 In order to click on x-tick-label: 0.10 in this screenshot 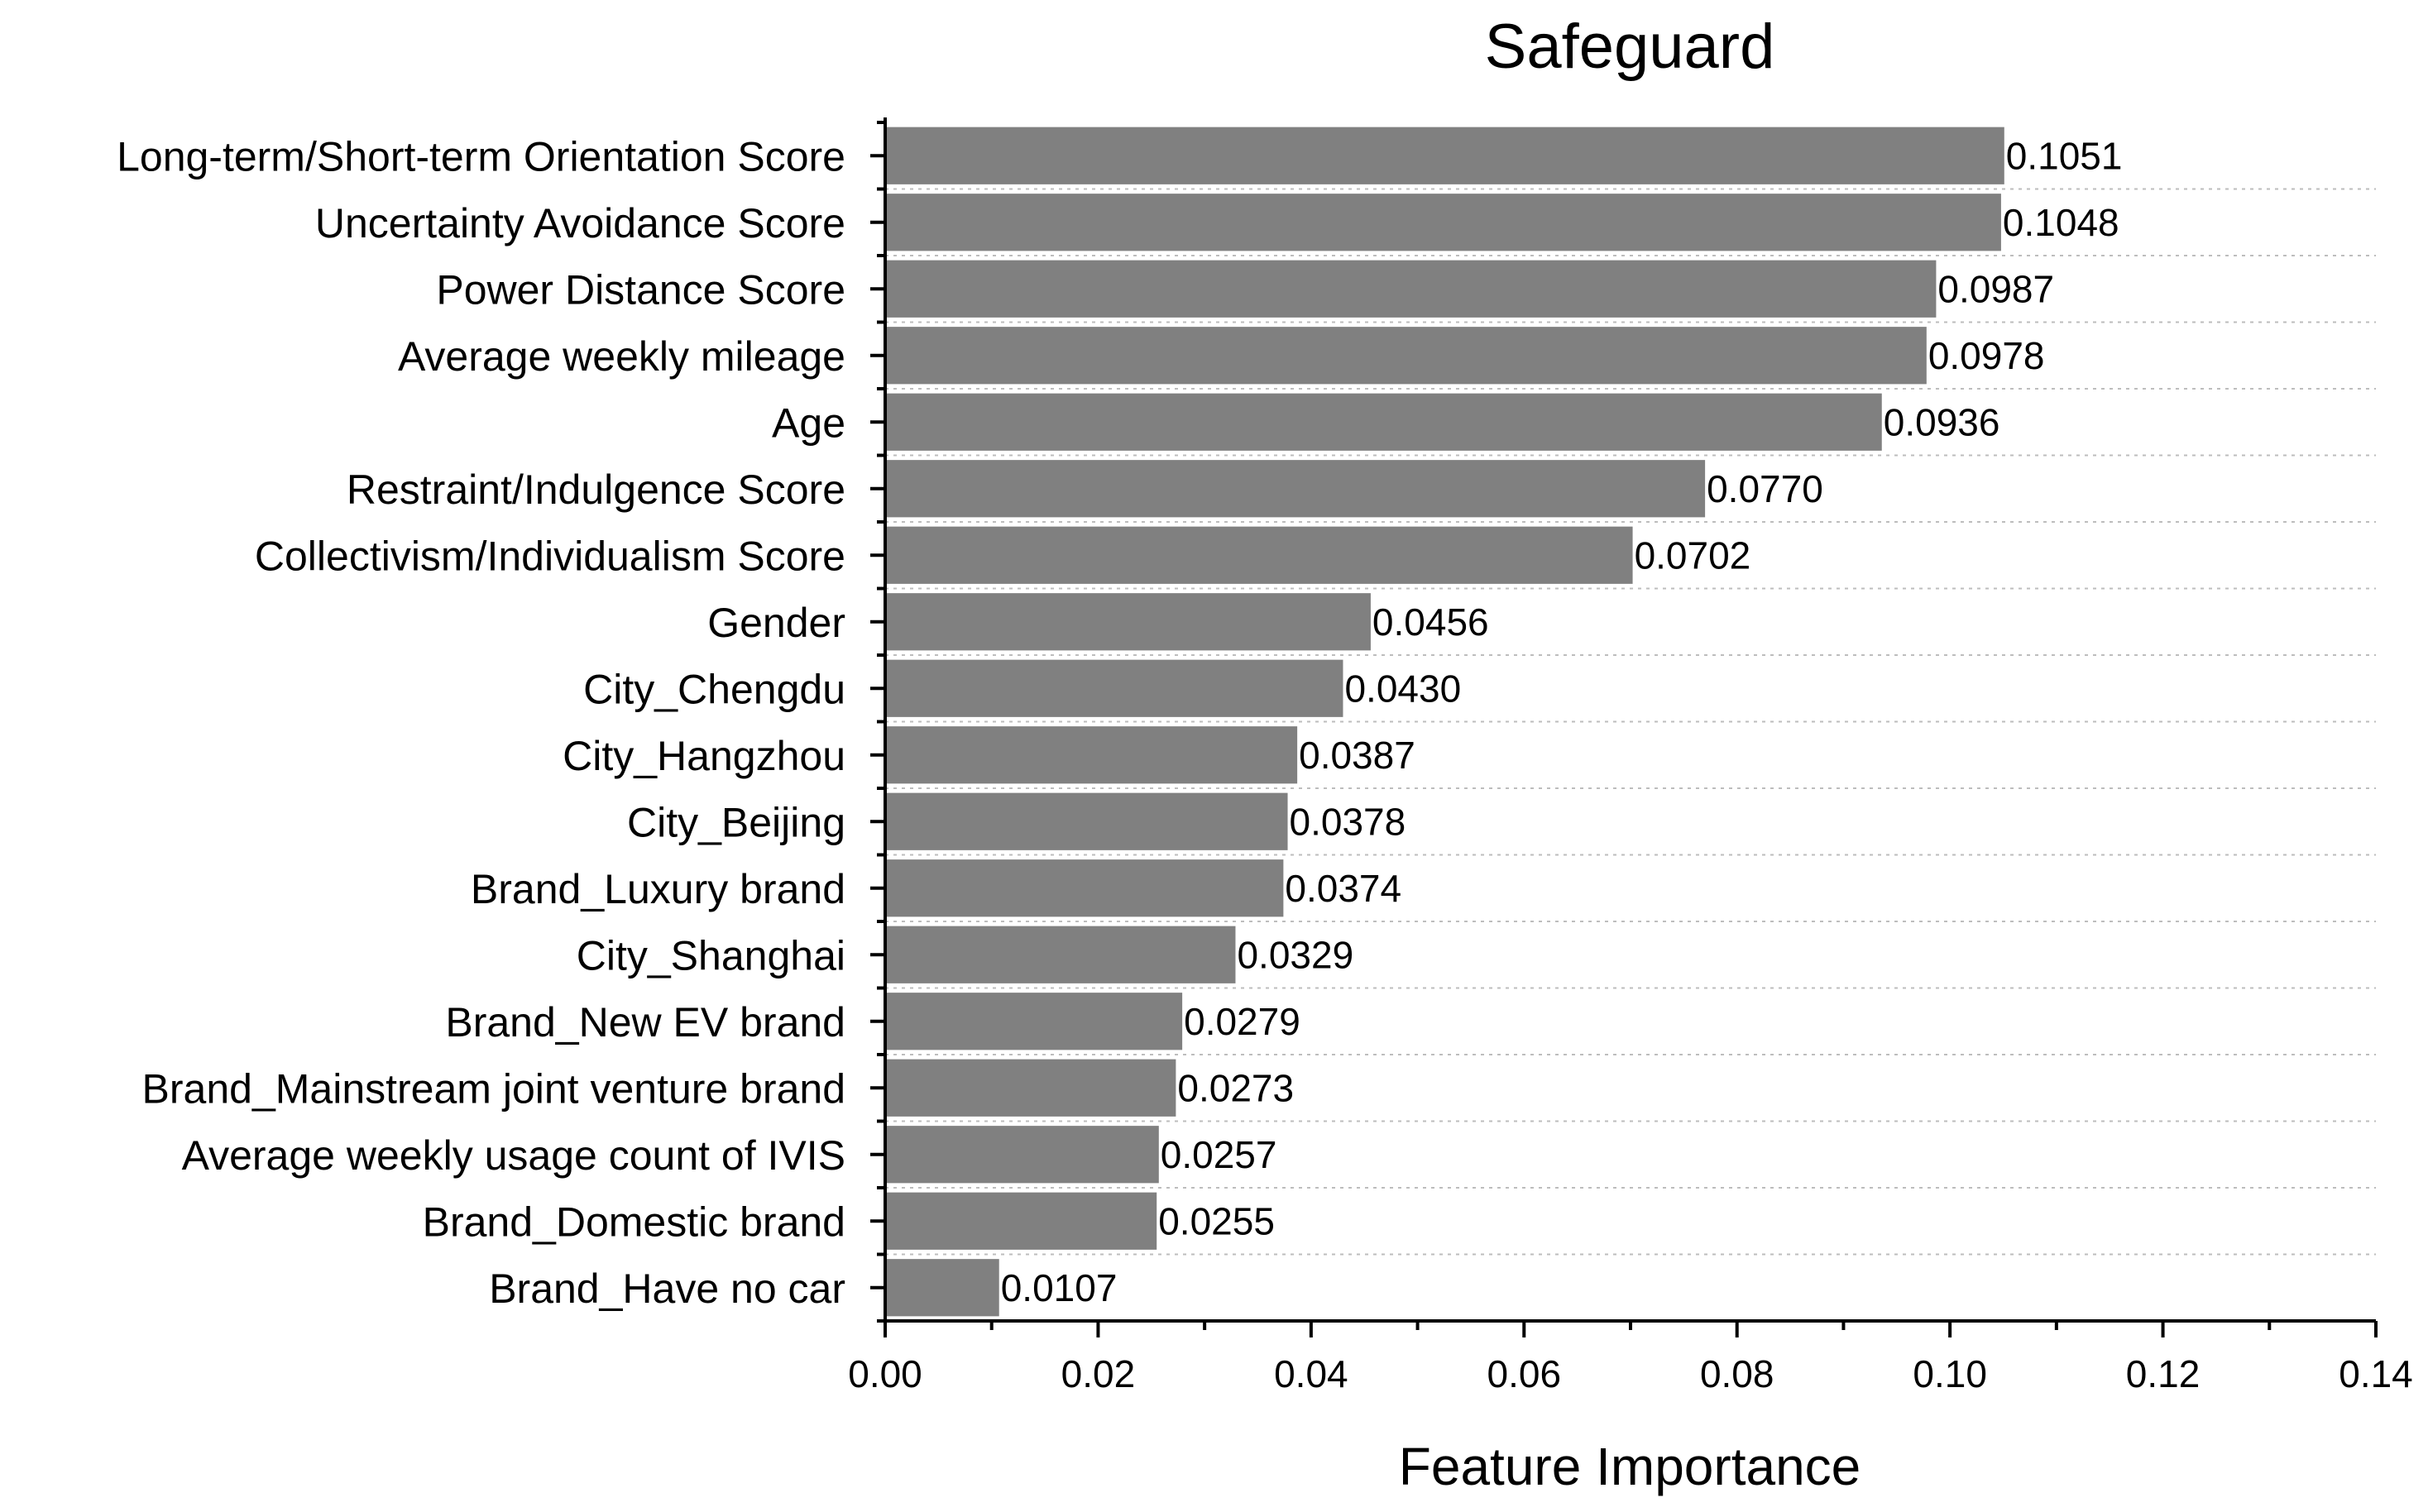, I will do `click(1950, 1373)`.